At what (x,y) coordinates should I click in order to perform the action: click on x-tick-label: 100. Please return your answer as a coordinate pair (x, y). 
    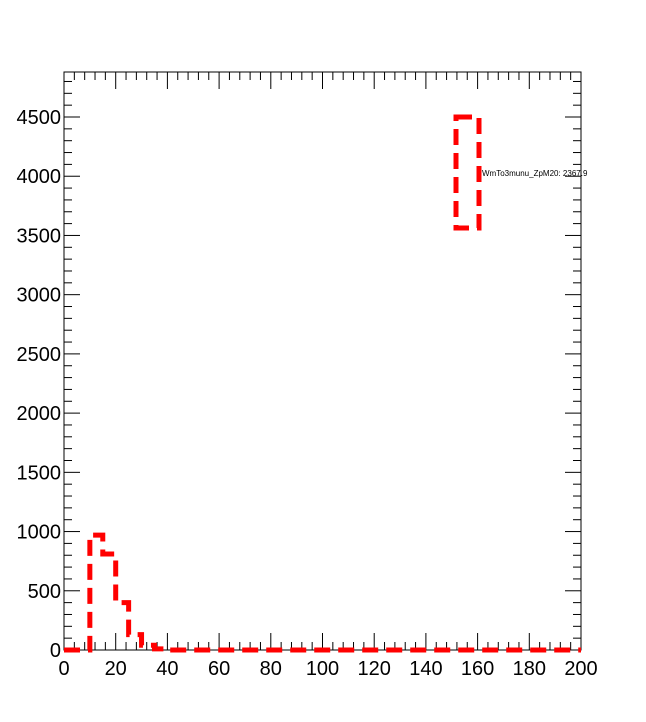
    Looking at the image, I should click on (322, 669).